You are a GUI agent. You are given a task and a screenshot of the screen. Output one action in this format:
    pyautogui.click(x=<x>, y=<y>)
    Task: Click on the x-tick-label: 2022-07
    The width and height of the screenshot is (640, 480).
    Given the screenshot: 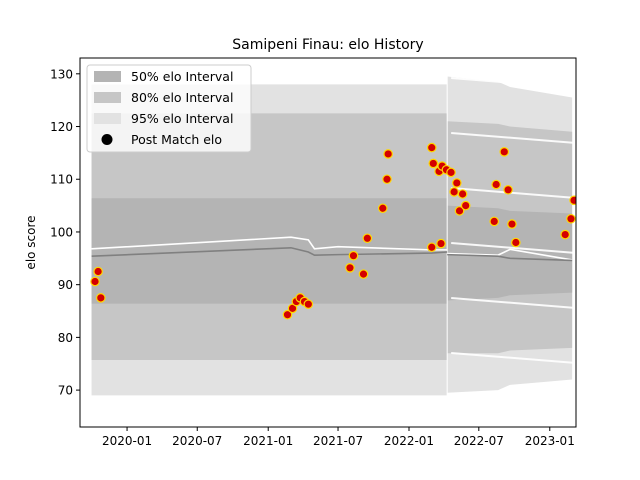 What is the action you would take?
    pyautogui.click(x=479, y=441)
    